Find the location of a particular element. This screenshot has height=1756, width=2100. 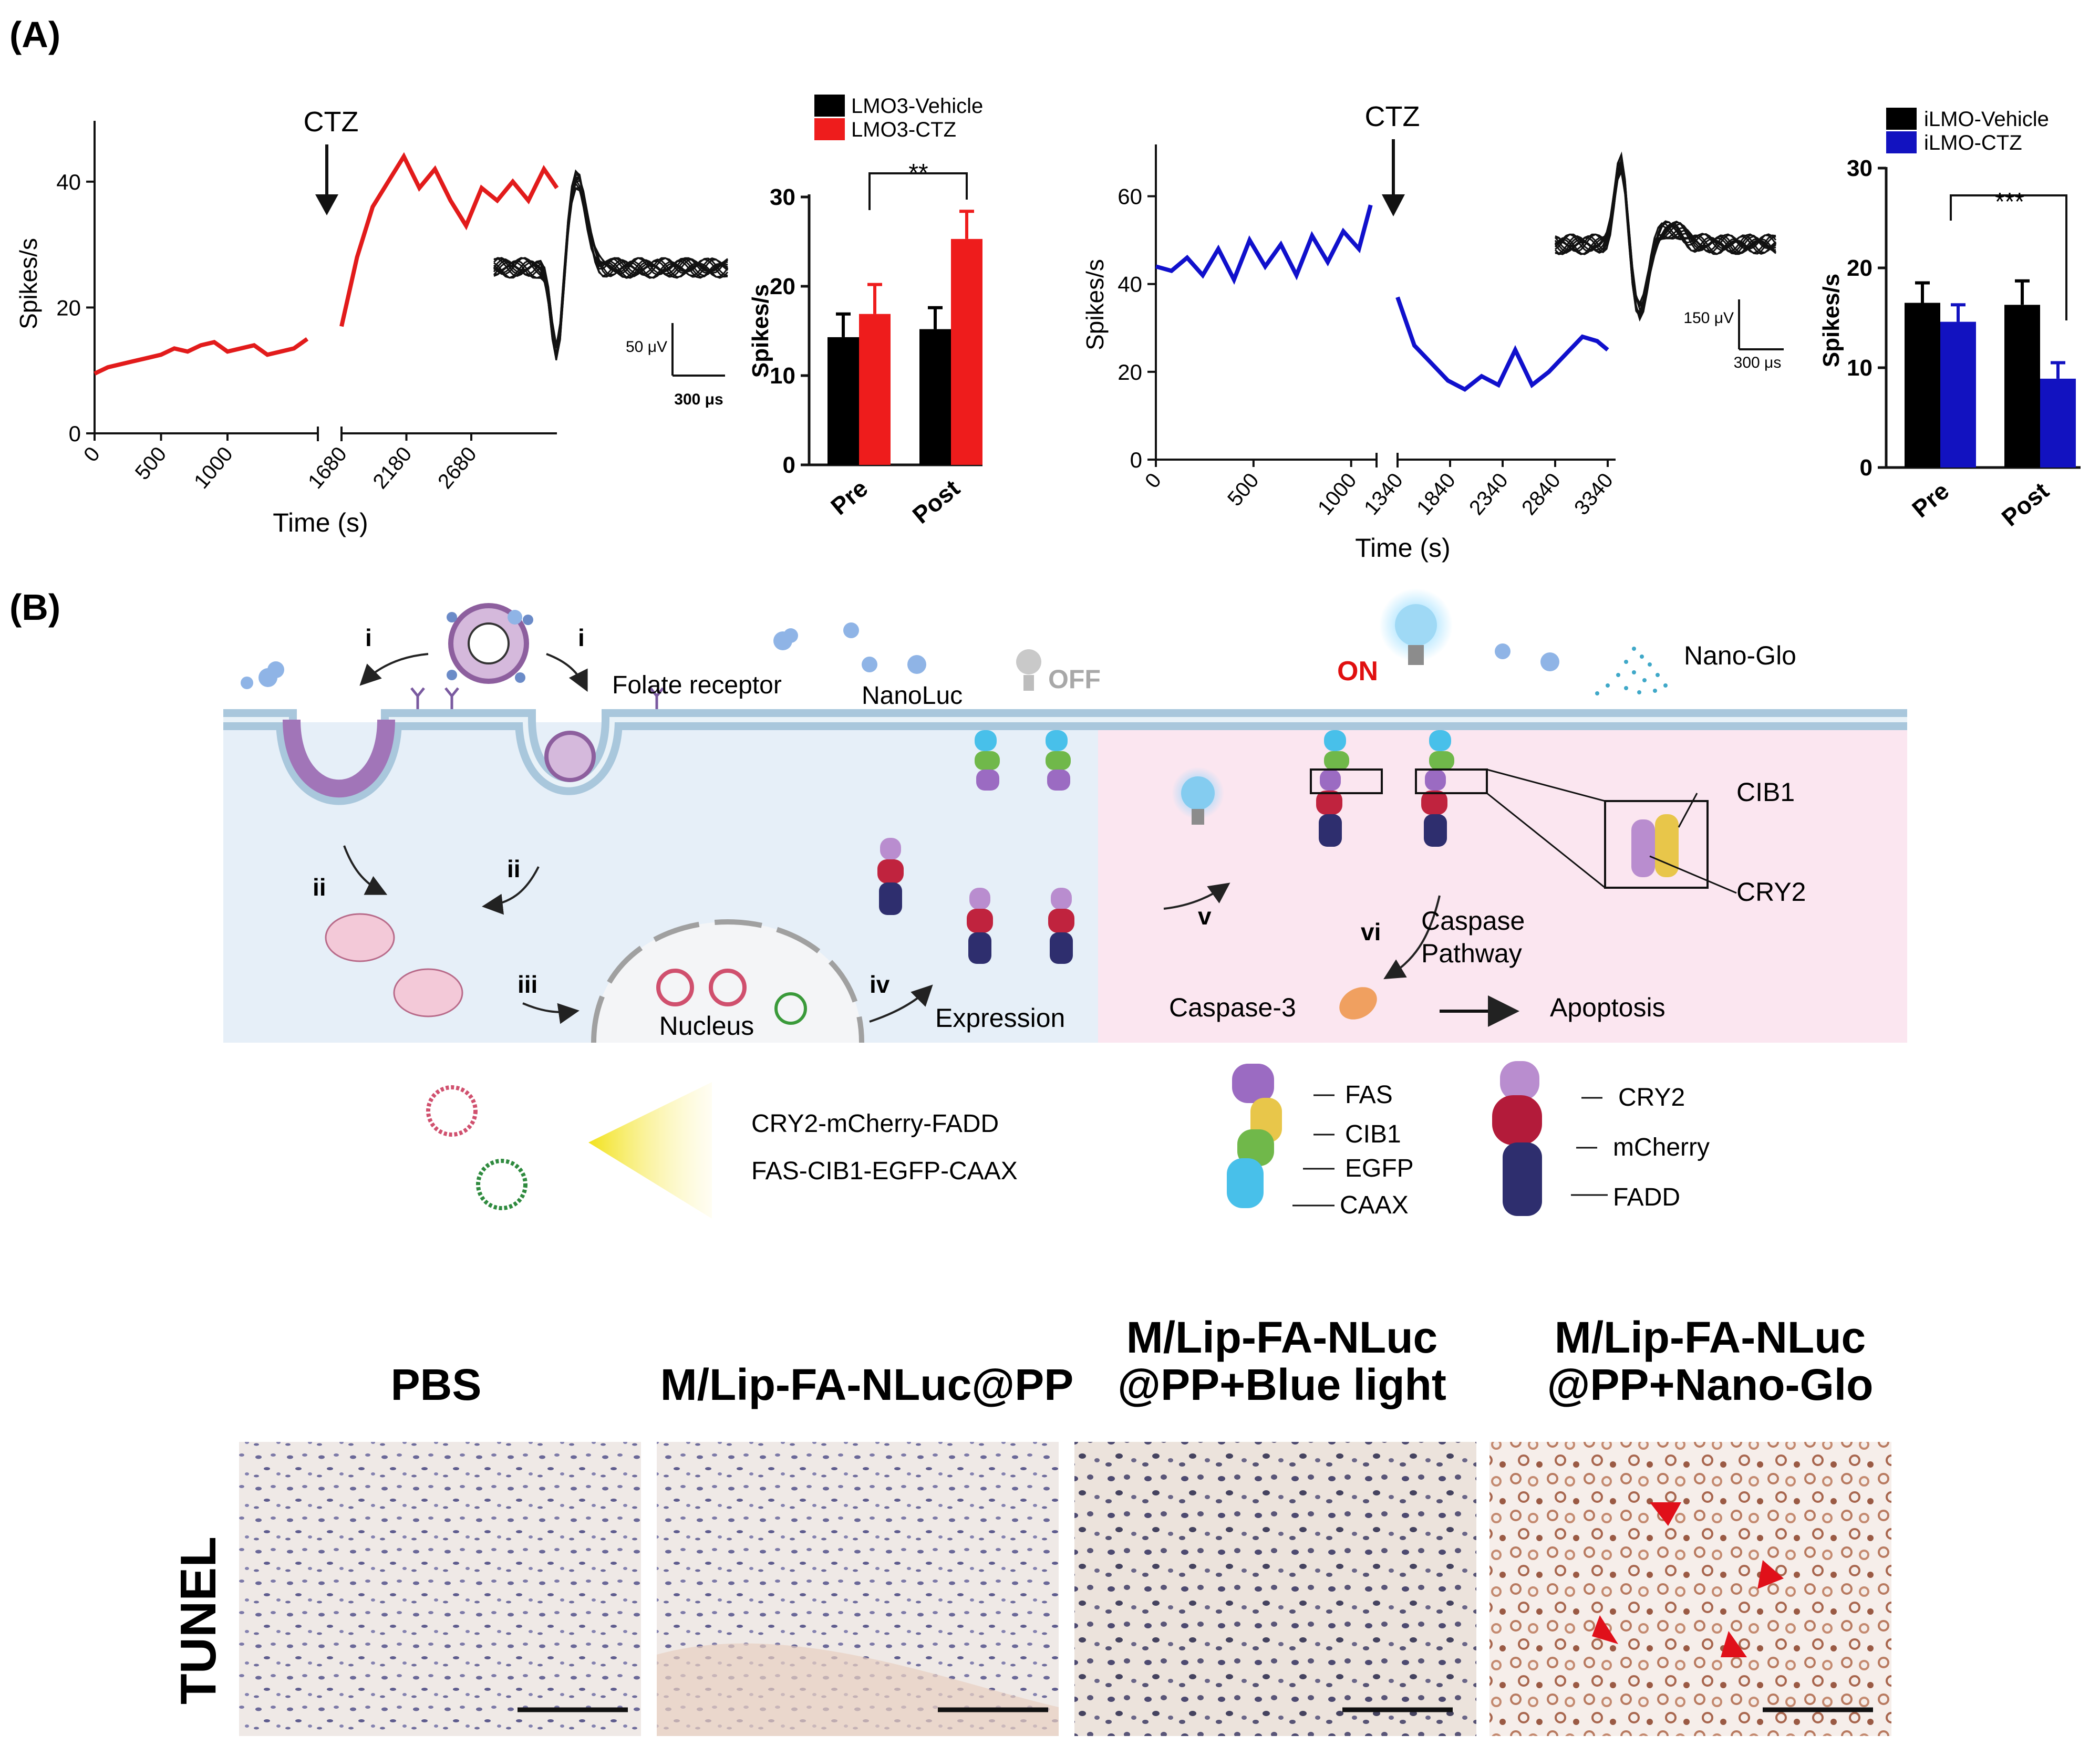

cib1-label: CIB1 is located at coordinates (1765, 792).